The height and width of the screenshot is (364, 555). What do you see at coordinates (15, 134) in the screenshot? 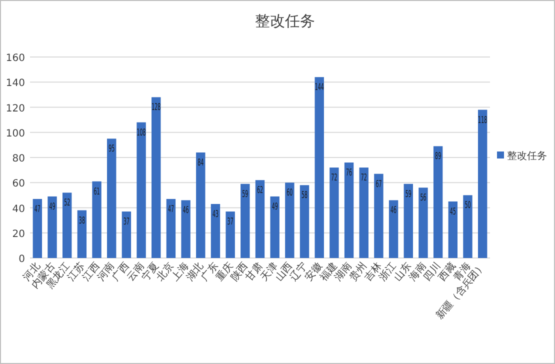
I see `y-tick-label: 100` at bounding box center [15, 134].